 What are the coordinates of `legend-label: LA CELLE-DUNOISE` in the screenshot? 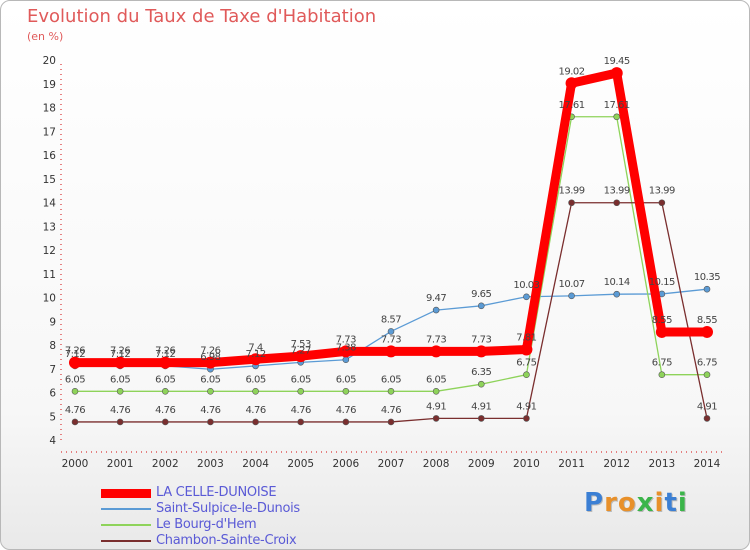 It's located at (216, 492).